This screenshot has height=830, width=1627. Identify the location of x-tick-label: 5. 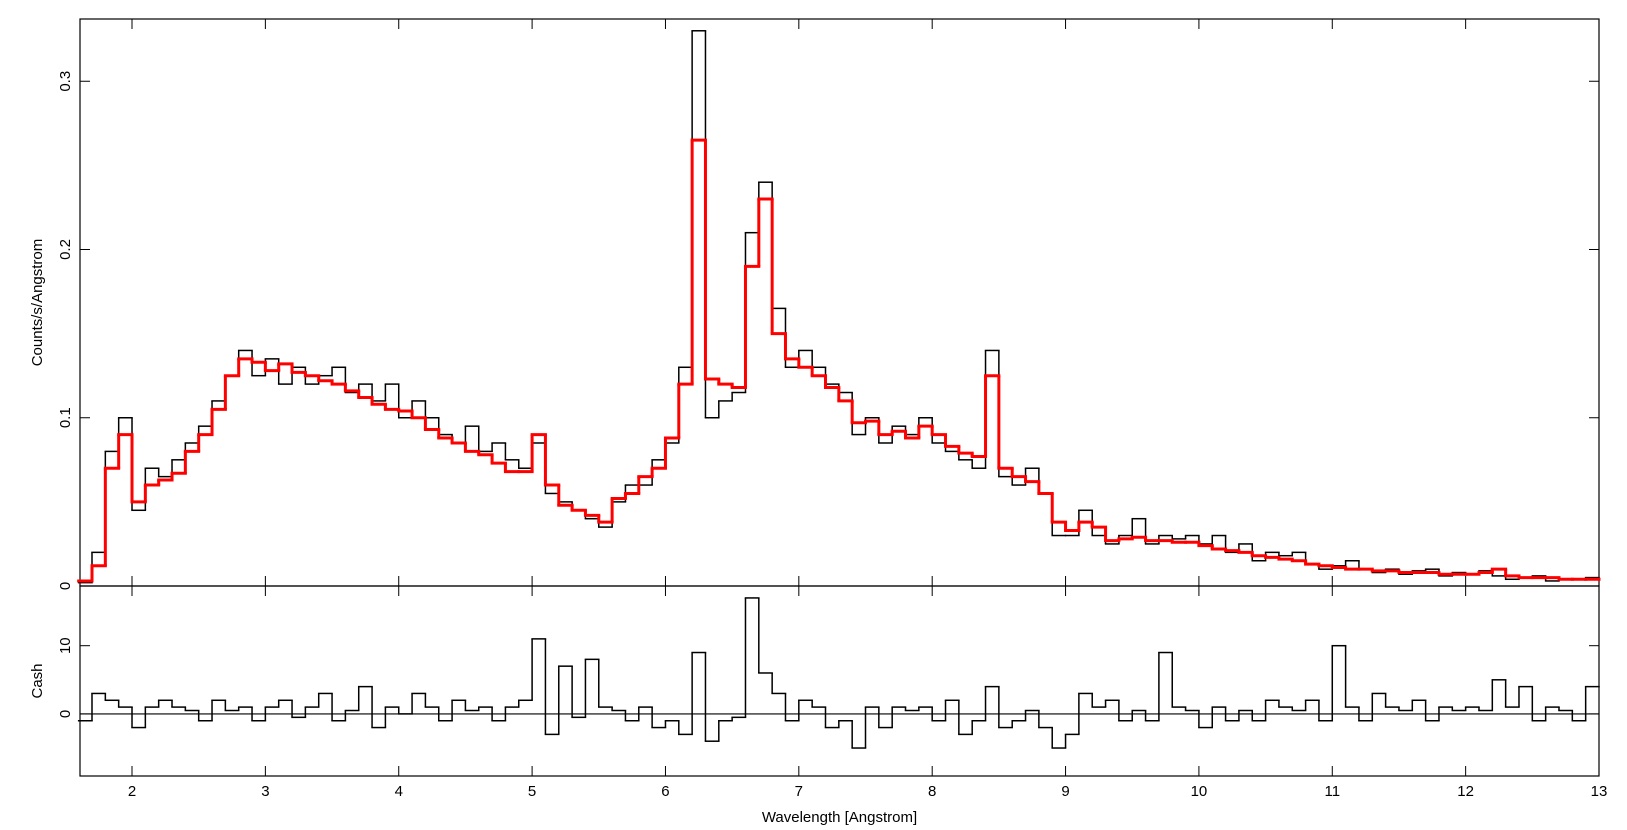
(532, 791).